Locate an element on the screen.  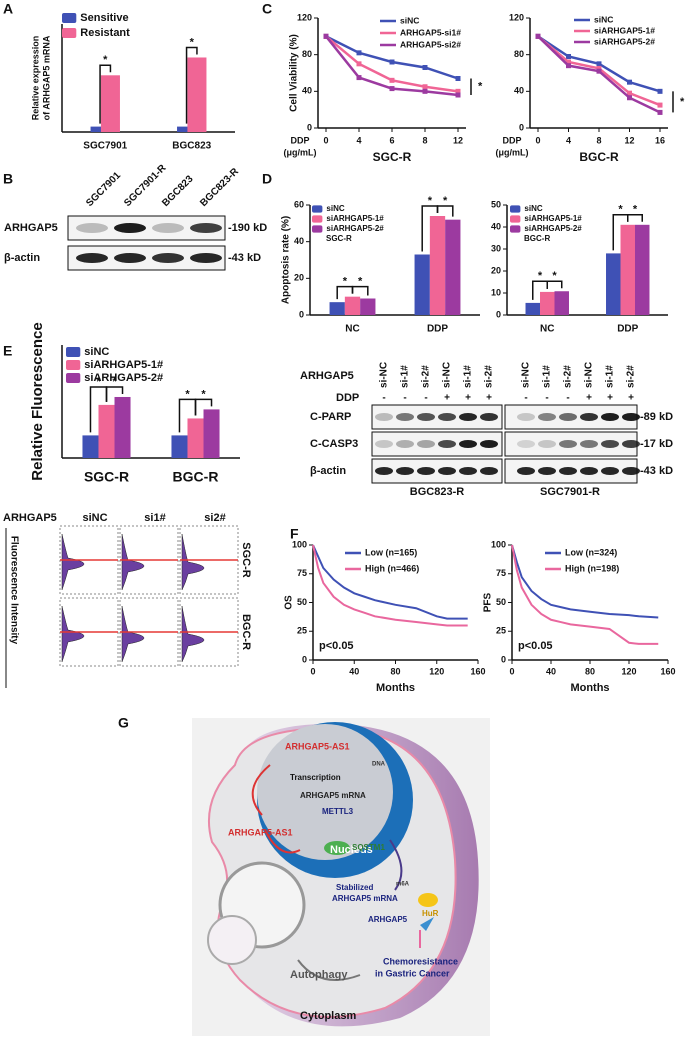
y-tick-label: 80 is located at coordinates (307, 54).